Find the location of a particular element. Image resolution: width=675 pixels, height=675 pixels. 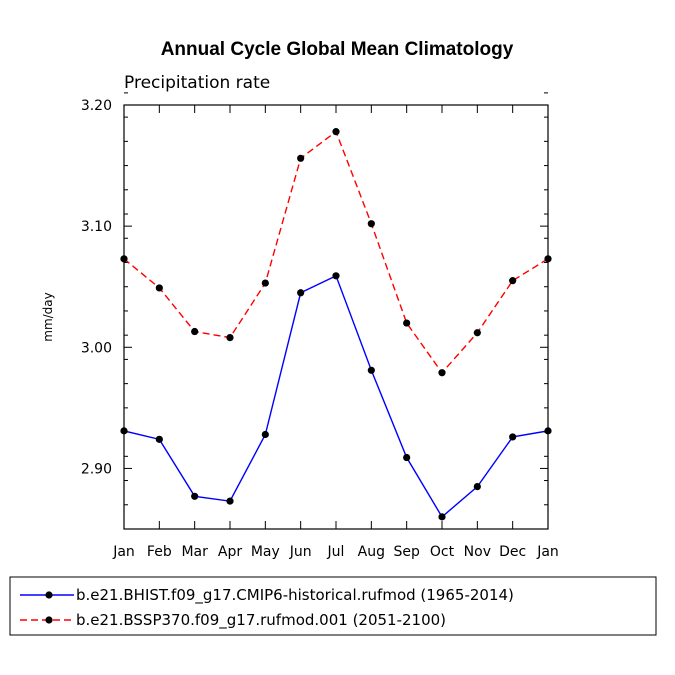

x-tick-label: Oct is located at coordinates (442, 552).